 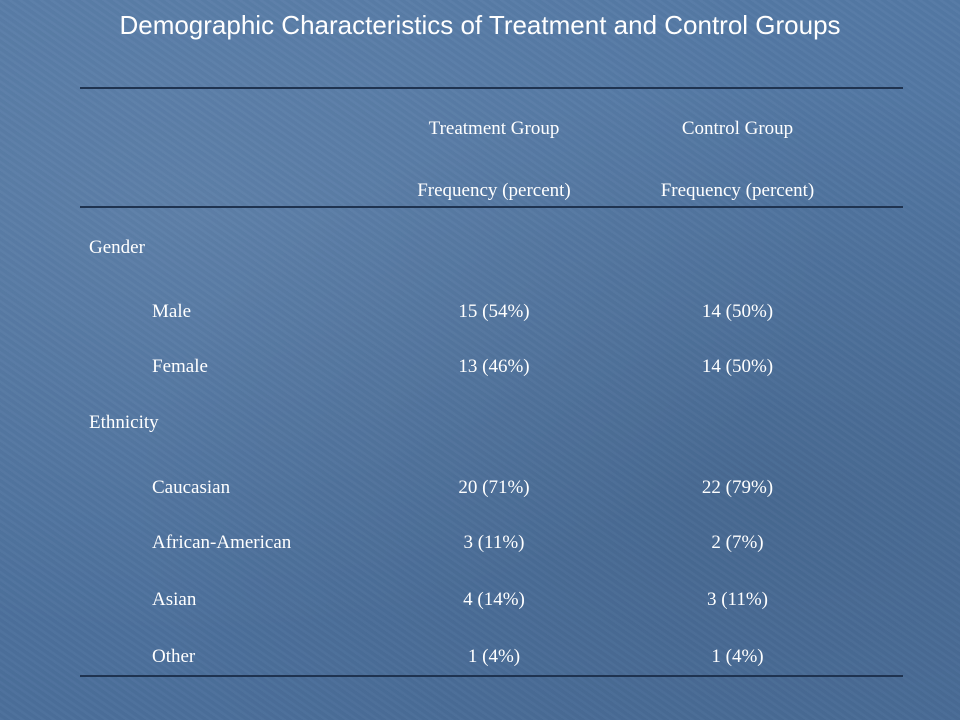 What do you see at coordinates (494, 311) in the screenshot?
I see `treatment-value: 15 (54%)` at bounding box center [494, 311].